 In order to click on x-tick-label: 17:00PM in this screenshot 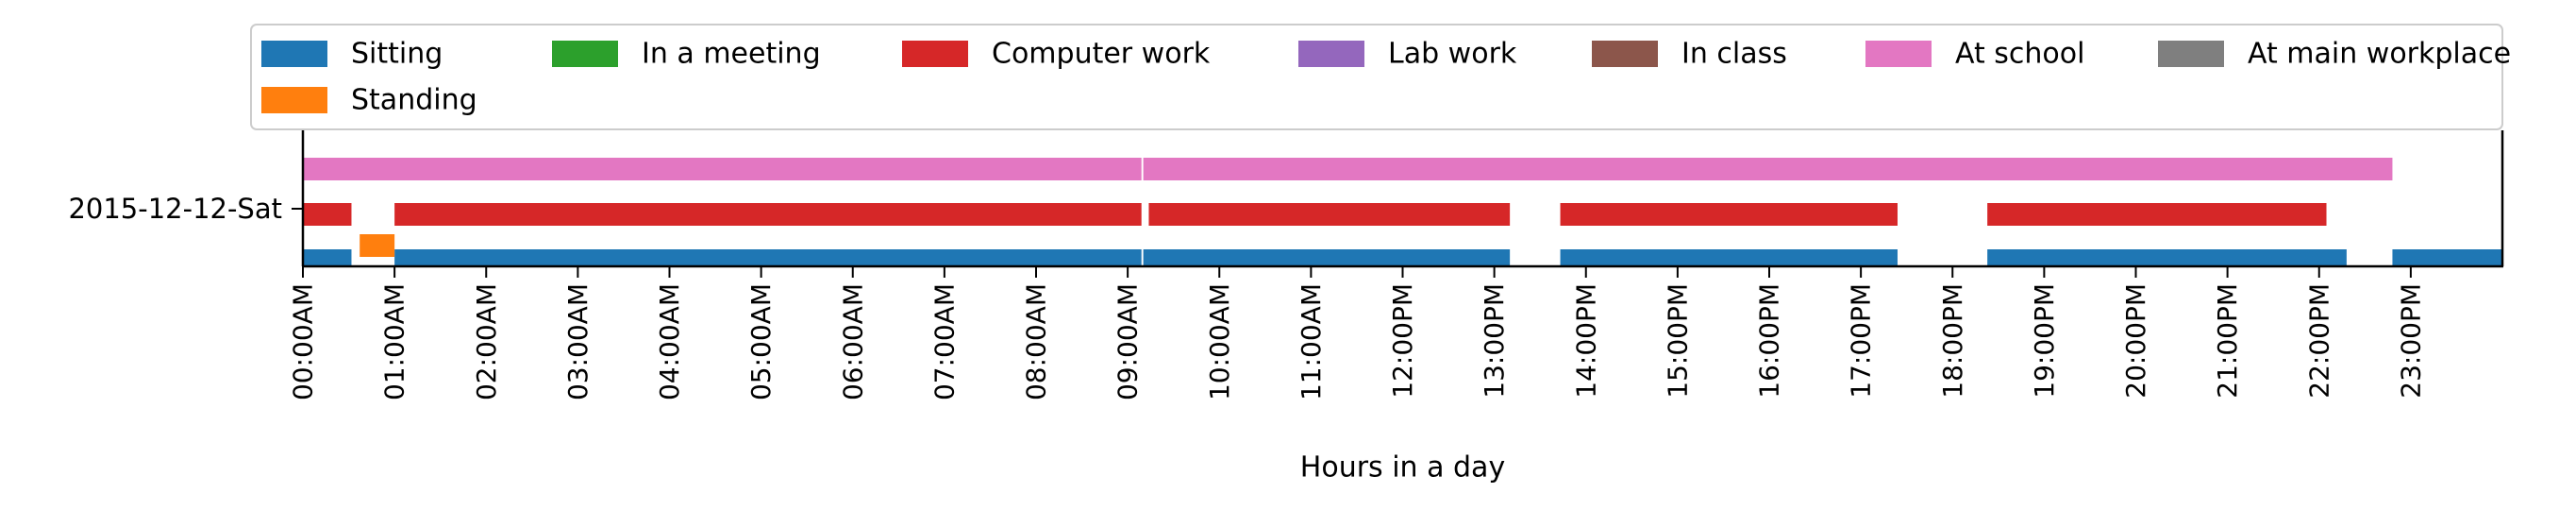, I will do `click(1861, 341)`.